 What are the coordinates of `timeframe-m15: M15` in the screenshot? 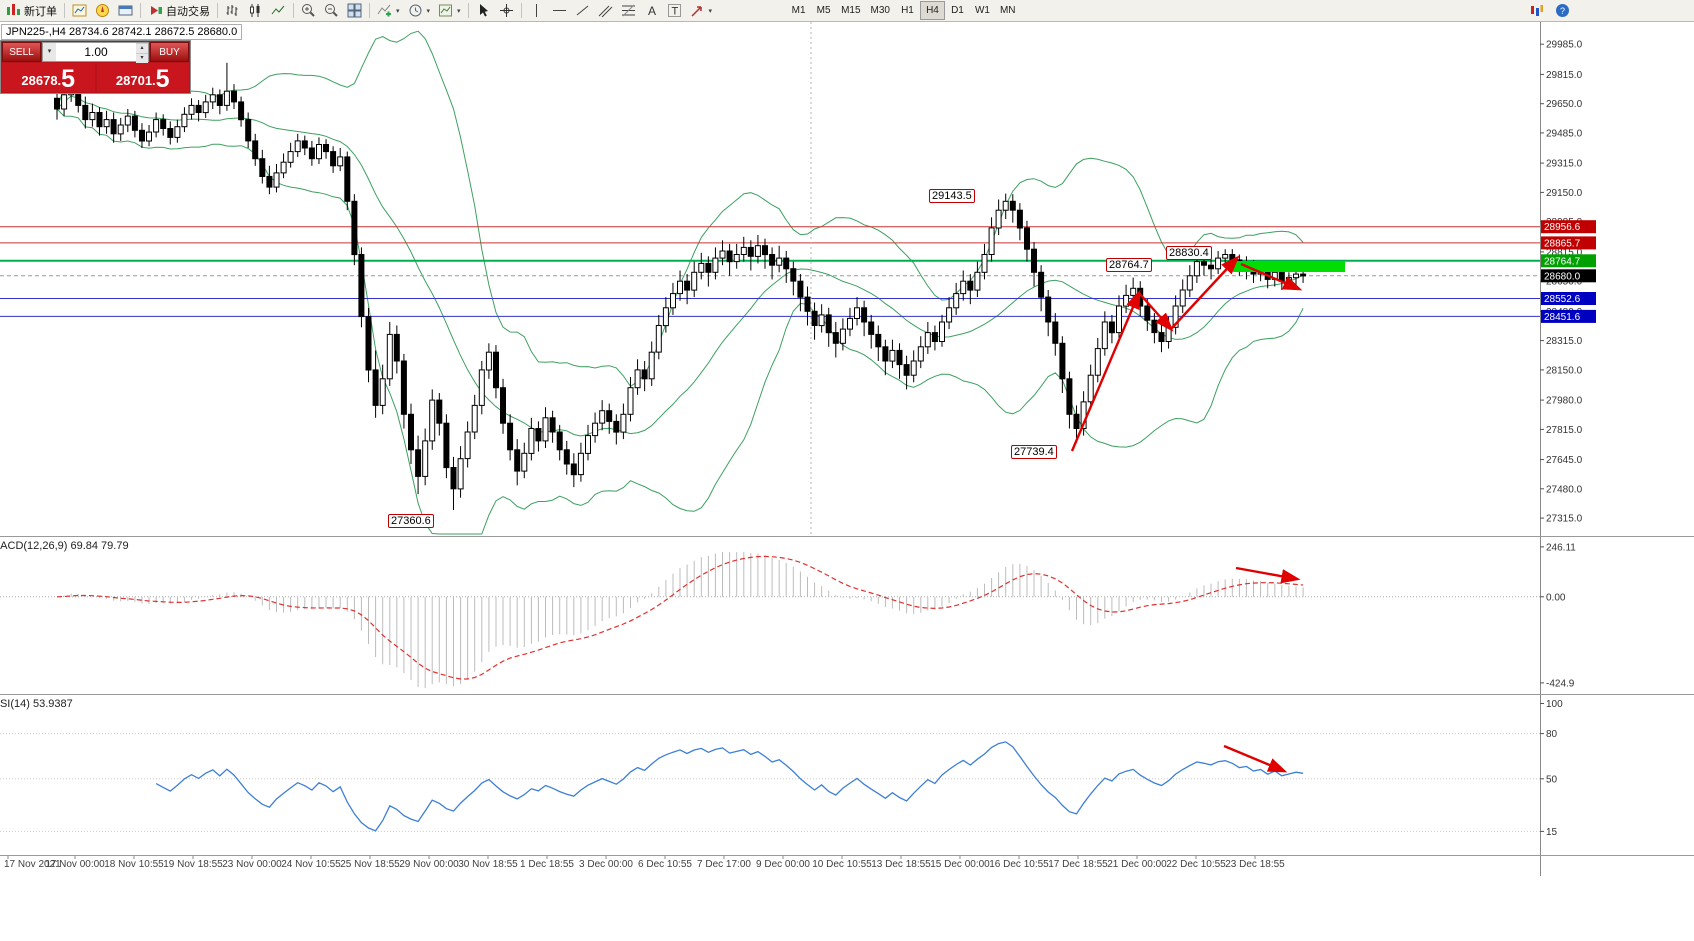 It's located at (850, 10).